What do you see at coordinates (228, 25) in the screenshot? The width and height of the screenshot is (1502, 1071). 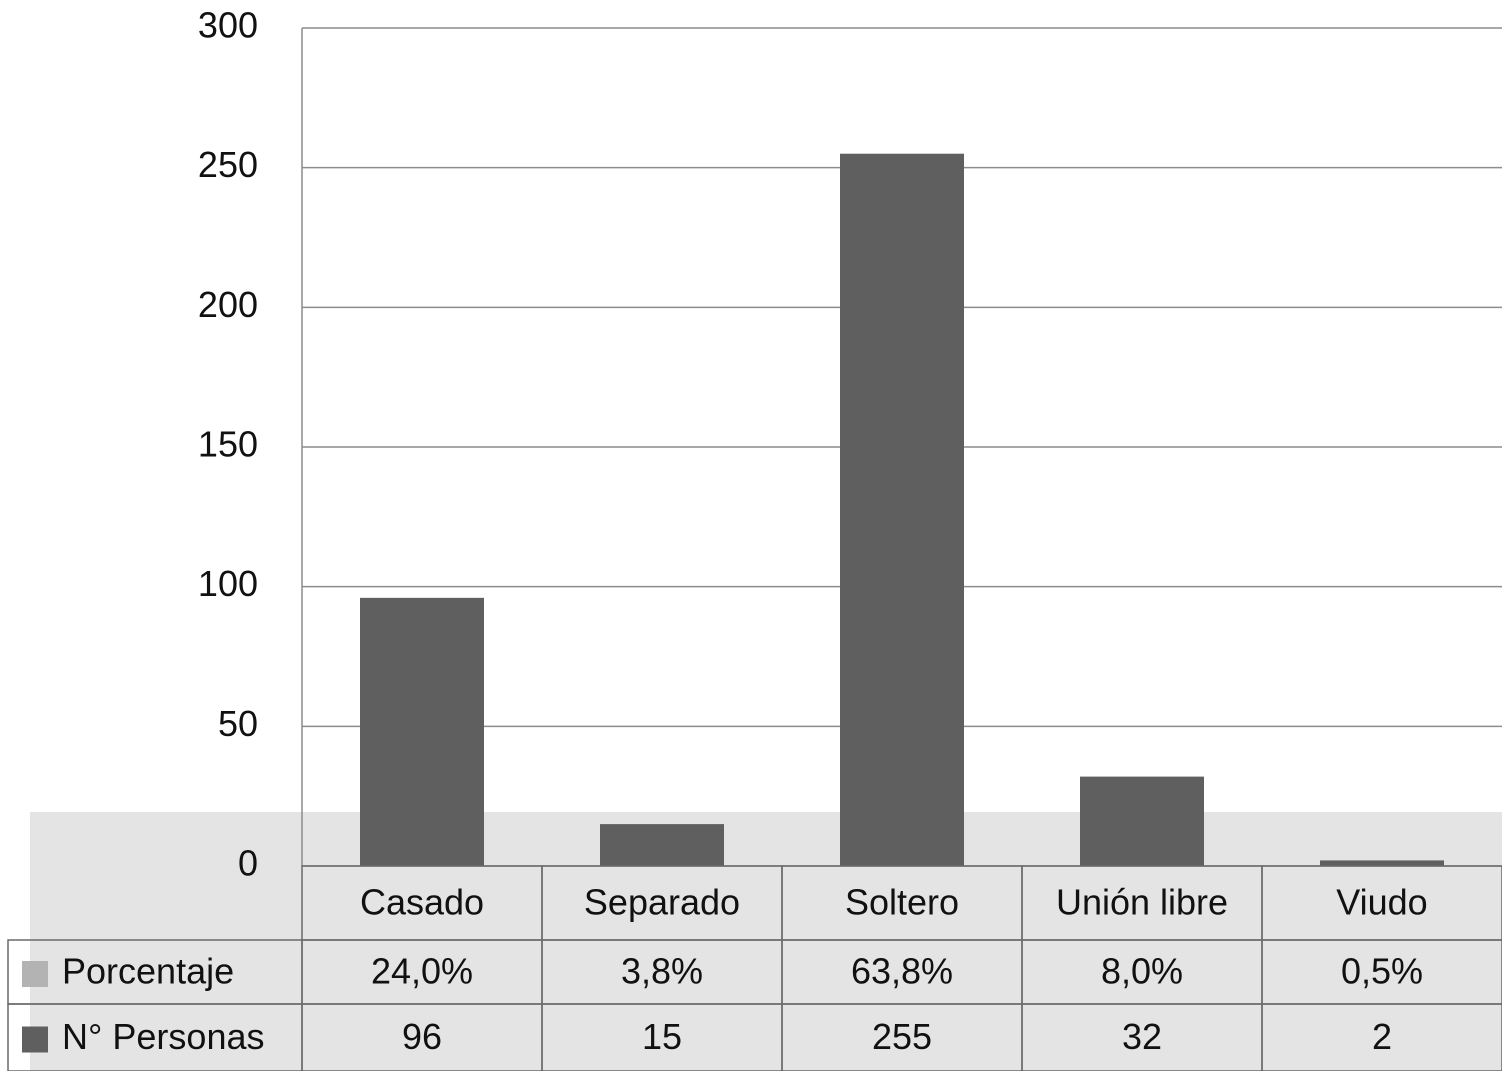 I see `y-tick-label: 300` at bounding box center [228, 25].